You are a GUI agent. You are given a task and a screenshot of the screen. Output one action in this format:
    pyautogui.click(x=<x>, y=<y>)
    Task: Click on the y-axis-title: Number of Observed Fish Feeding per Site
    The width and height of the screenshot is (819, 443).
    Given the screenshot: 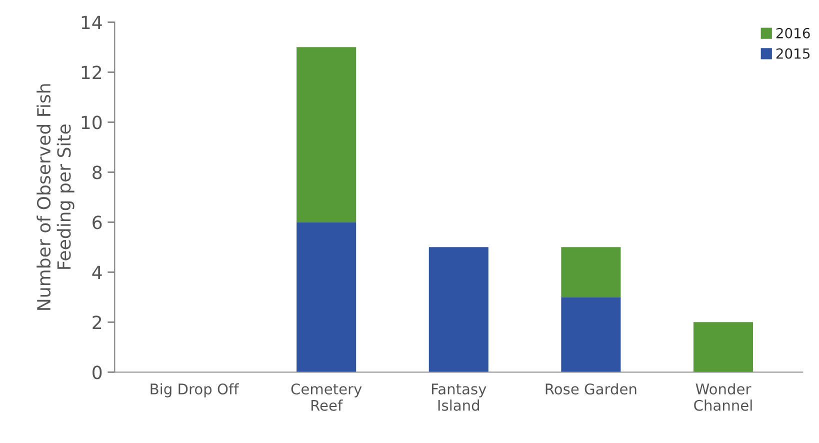 What is the action you would take?
    pyautogui.click(x=55, y=197)
    